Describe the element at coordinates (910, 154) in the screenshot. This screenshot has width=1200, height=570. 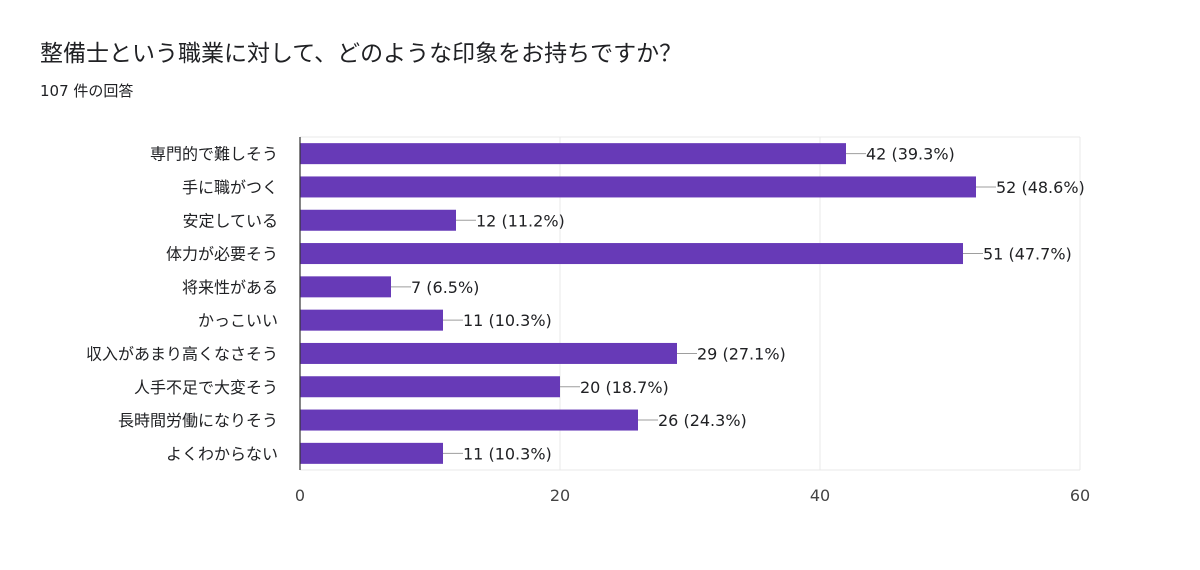
I see `value-label: 42 (39.3%)` at that location.